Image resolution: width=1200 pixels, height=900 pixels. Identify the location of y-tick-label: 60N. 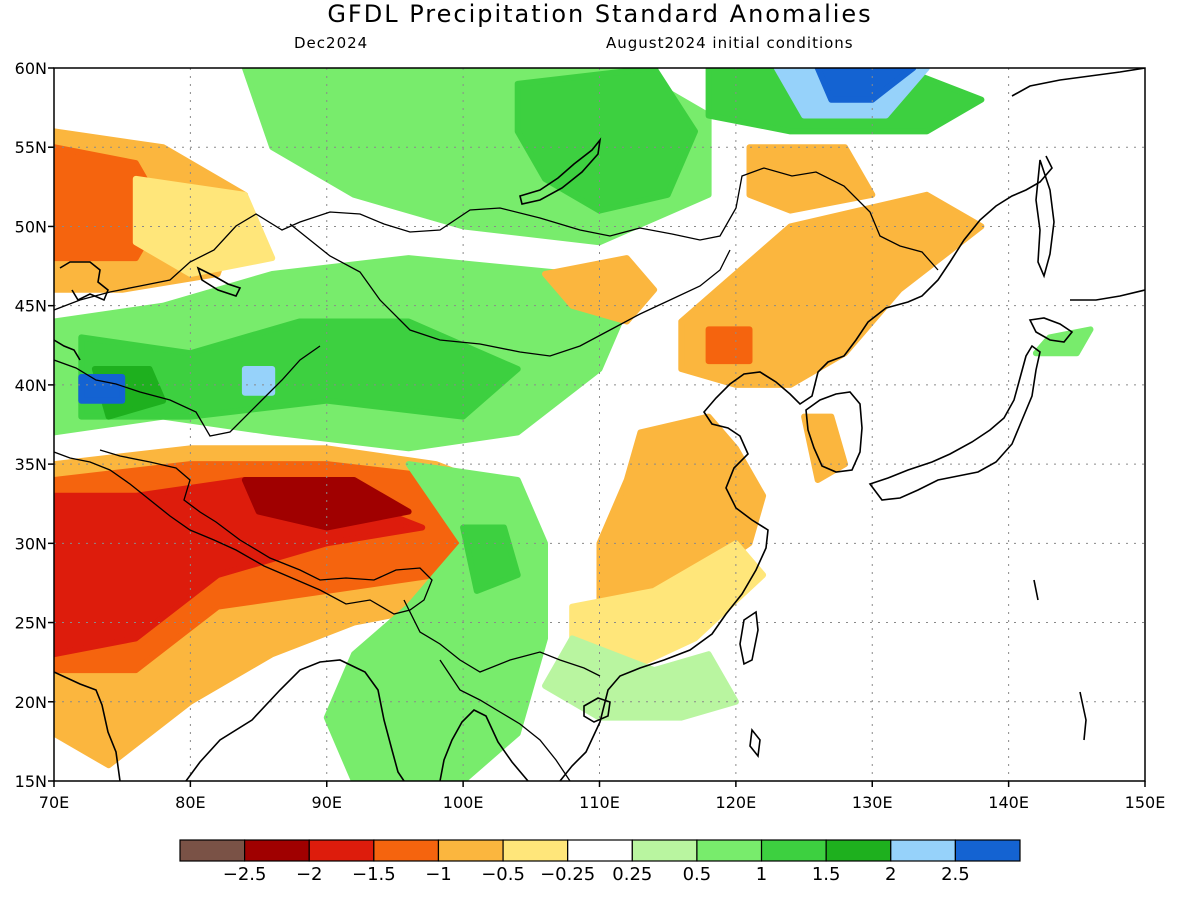
(31, 68).